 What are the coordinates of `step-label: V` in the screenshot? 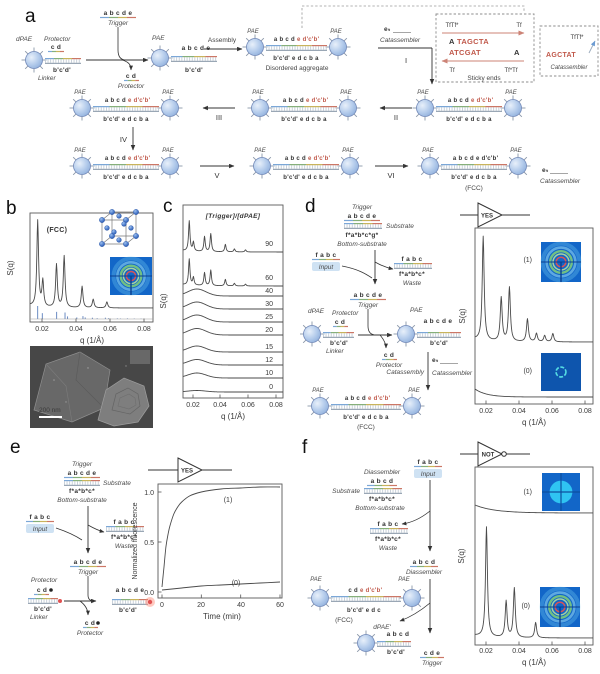 It's located at (216, 175).